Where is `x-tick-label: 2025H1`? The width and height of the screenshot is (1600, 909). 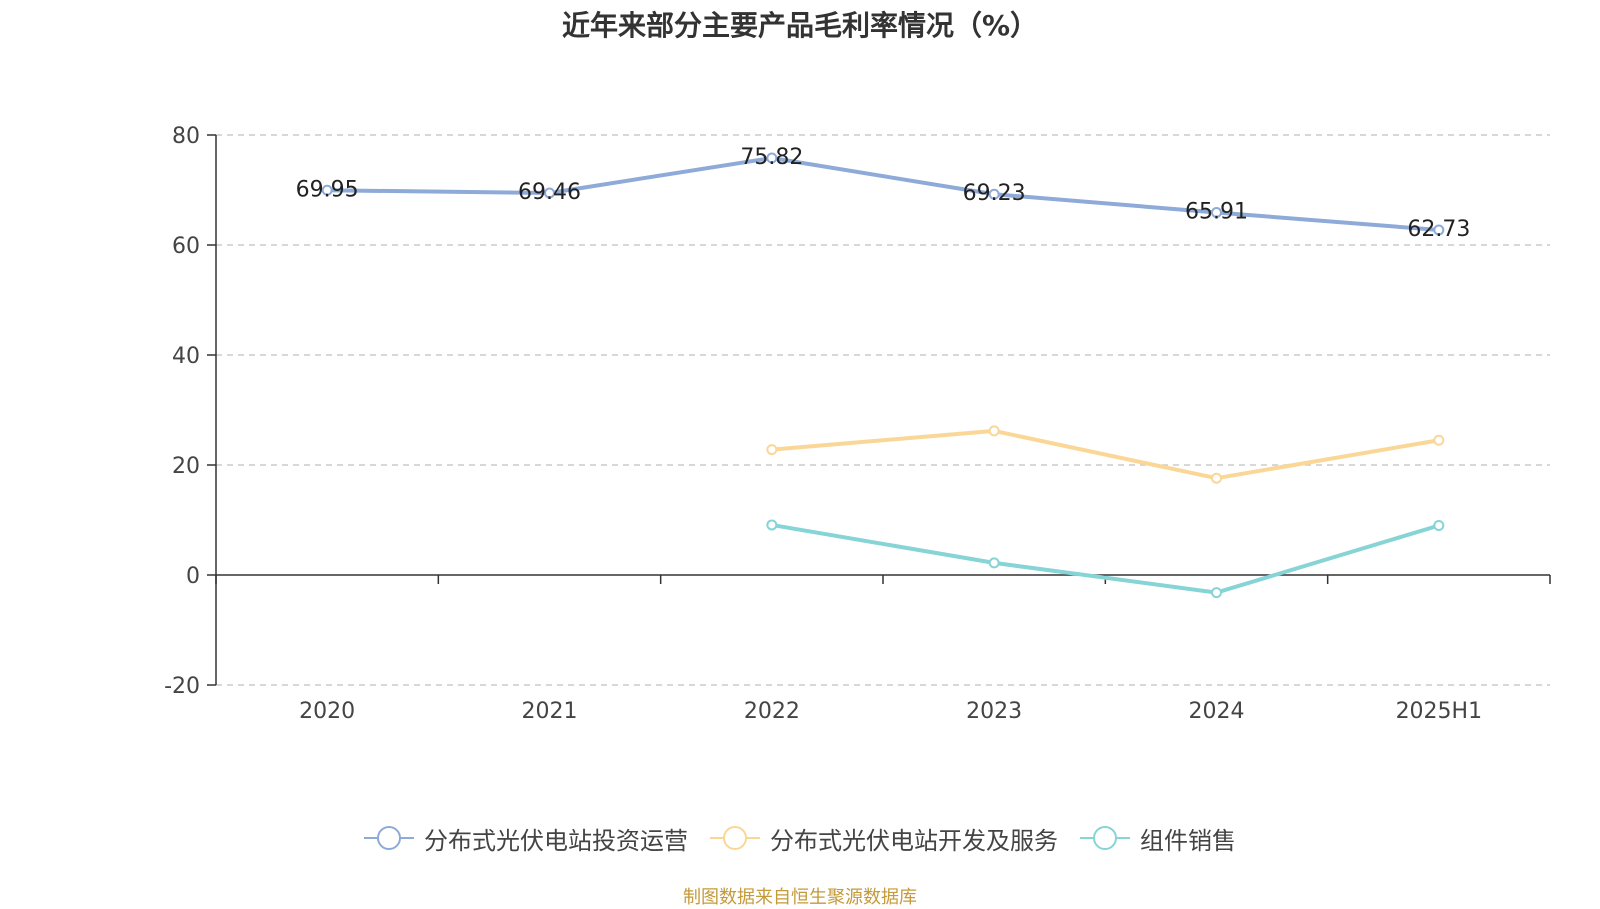
x-tick-label: 2025H1 is located at coordinates (1439, 711).